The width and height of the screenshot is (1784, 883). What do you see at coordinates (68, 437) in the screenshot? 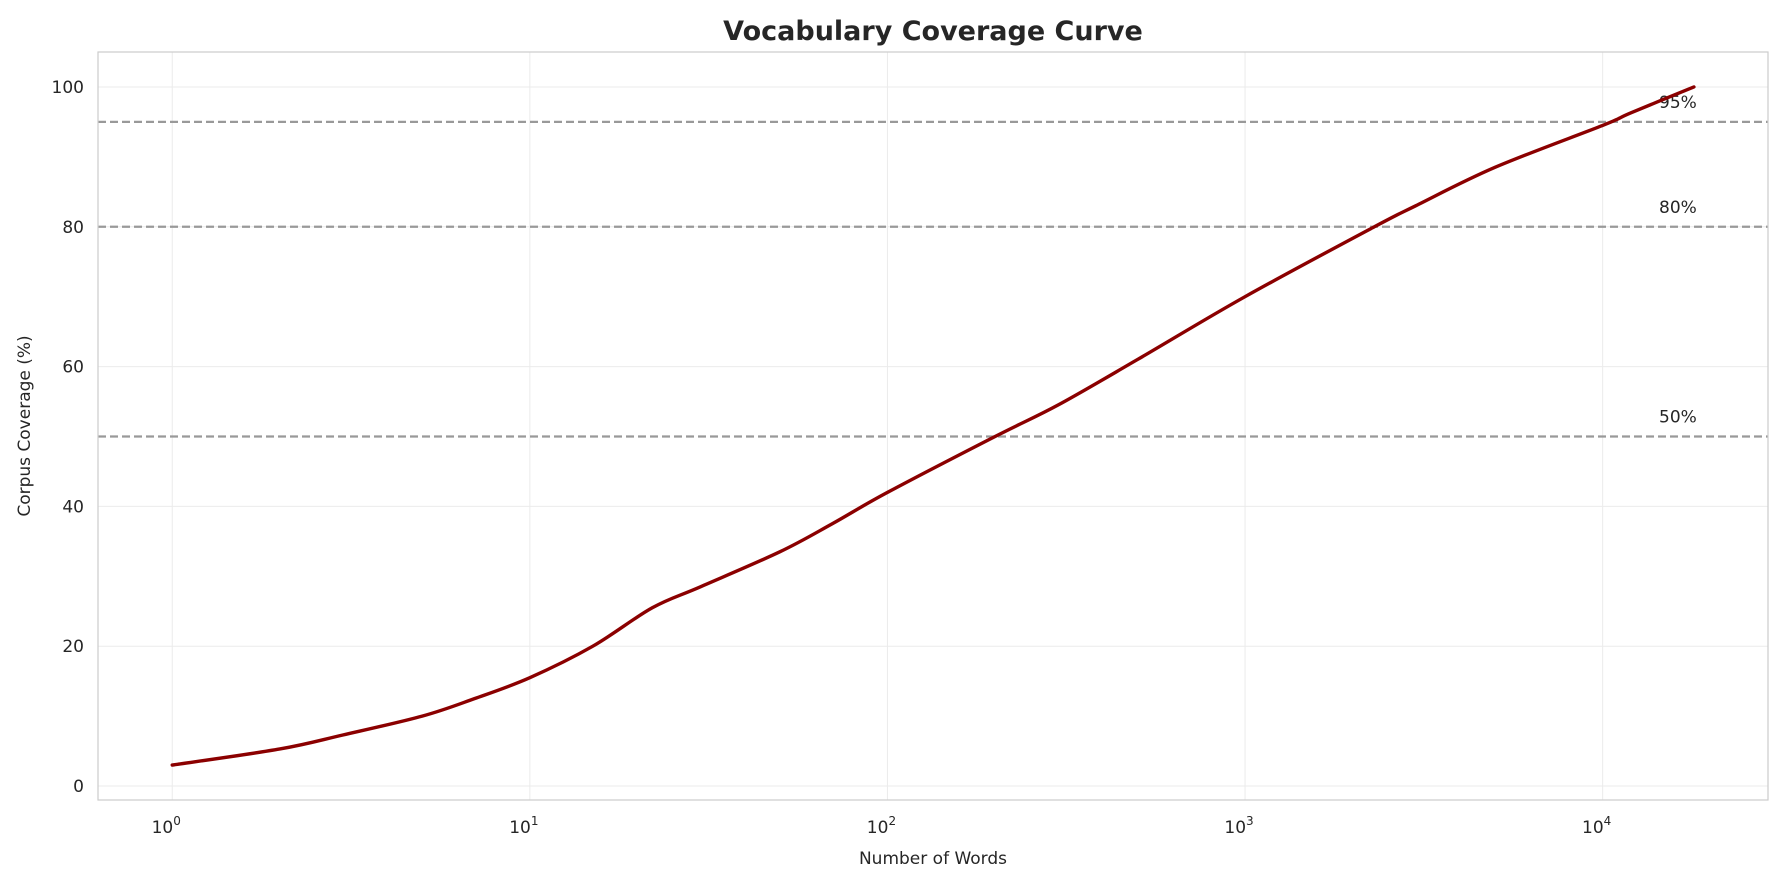
I see `y-axis-ticks: 0 20 40 60 80 100` at bounding box center [68, 437].